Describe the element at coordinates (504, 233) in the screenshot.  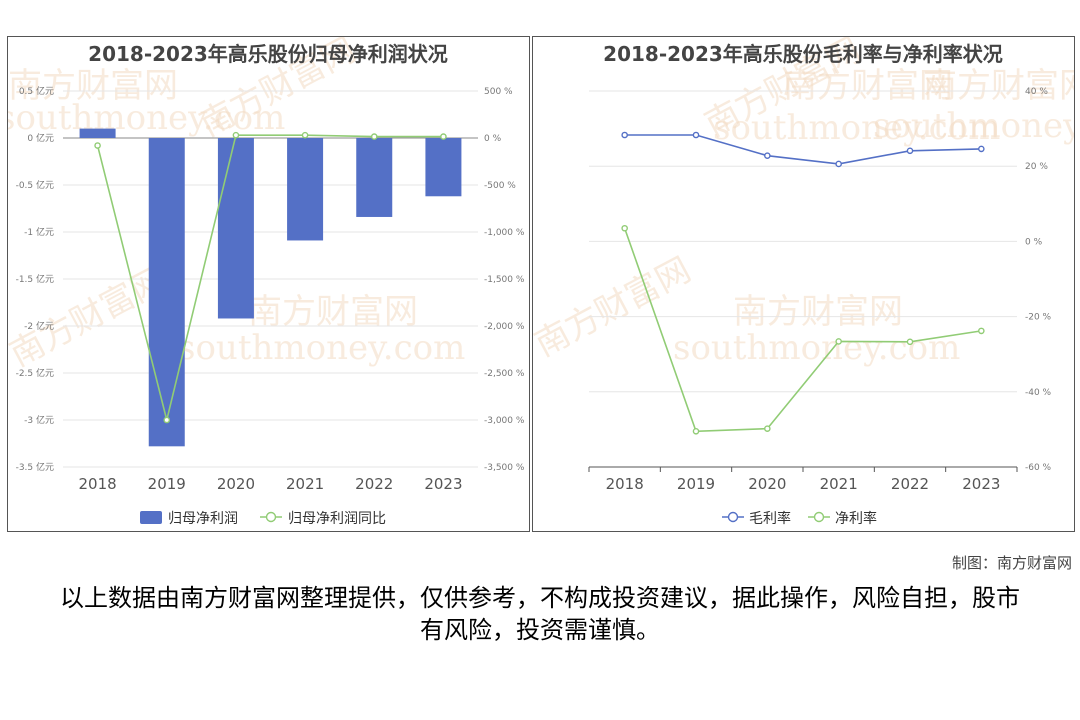
I see `right-axis-tick-label: -1,000 %` at that location.